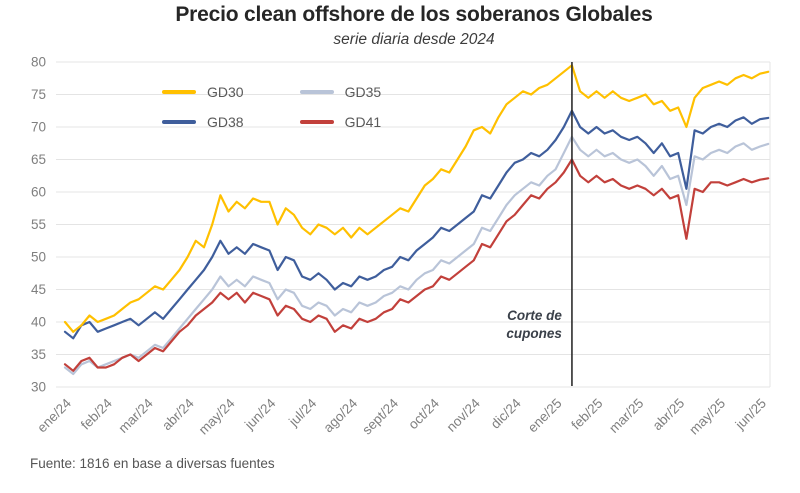 The width and height of the screenshot is (800, 493). Describe the element at coordinates (626, 416) in the screenshot. I see `x-tick-label-mar-25: mar/25` at that location.